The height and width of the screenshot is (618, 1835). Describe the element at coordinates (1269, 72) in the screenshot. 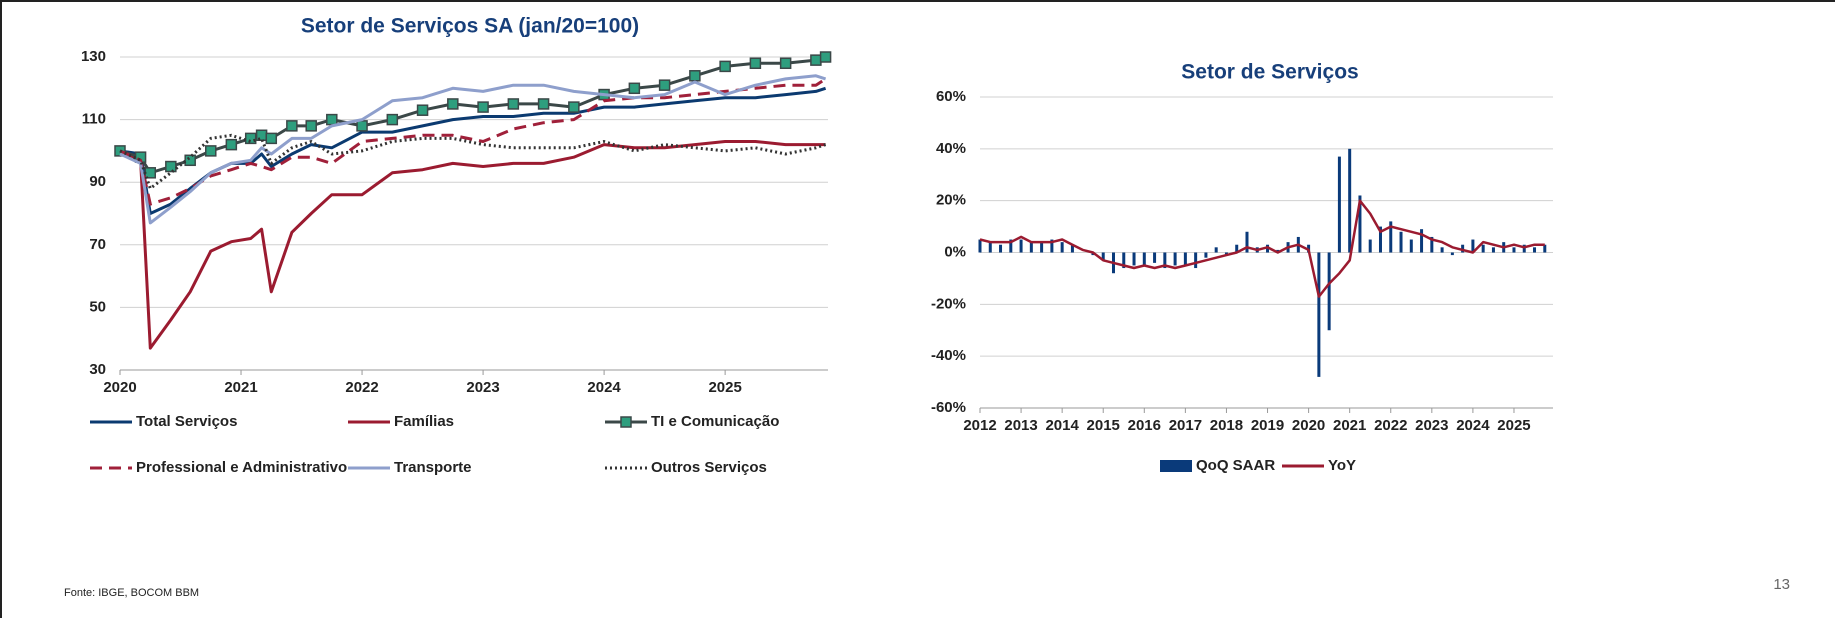

I see `chart-title: Setor de Serviços` at that location.